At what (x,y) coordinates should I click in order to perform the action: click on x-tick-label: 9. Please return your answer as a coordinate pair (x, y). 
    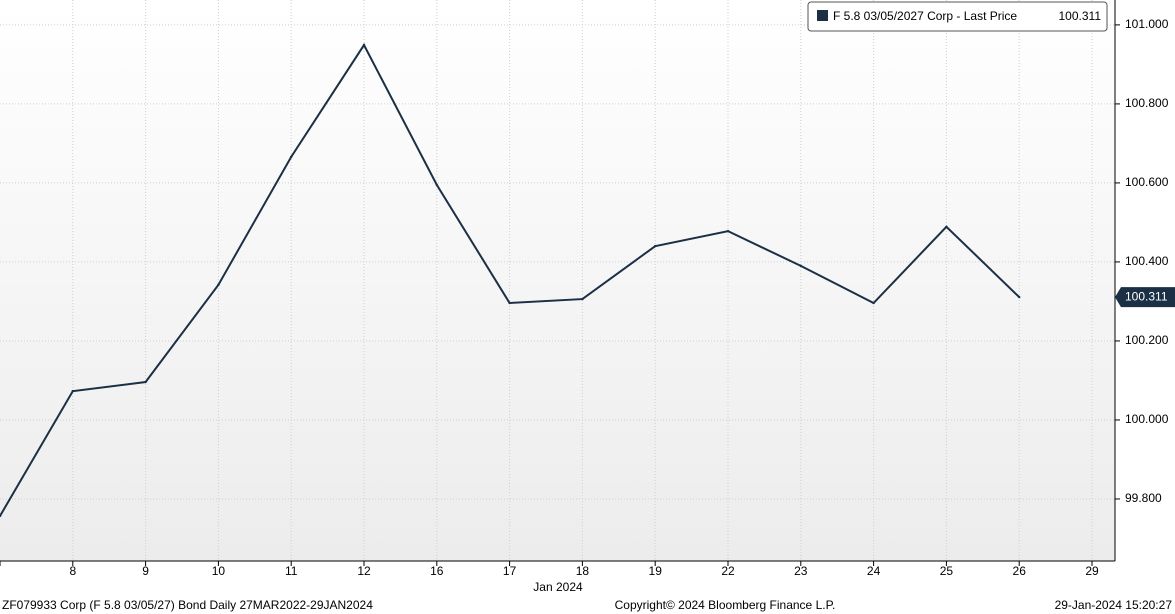
    Looking at the image, I should click on (145, 571).